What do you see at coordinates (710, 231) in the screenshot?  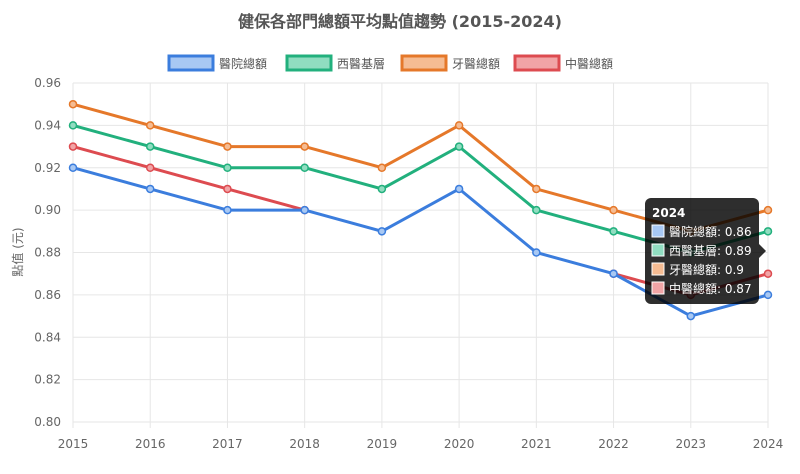 I see `tooltip-line: 醫院總額: 0.86` at bounding box center [710, 231].